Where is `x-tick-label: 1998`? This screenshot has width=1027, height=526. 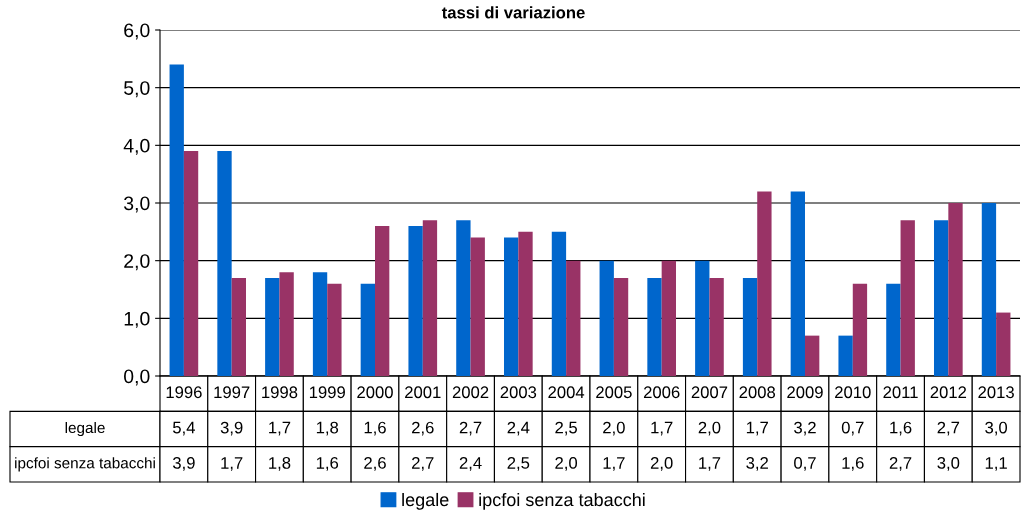 x-tick-label: 1998 is located at coordinates (280, 392).